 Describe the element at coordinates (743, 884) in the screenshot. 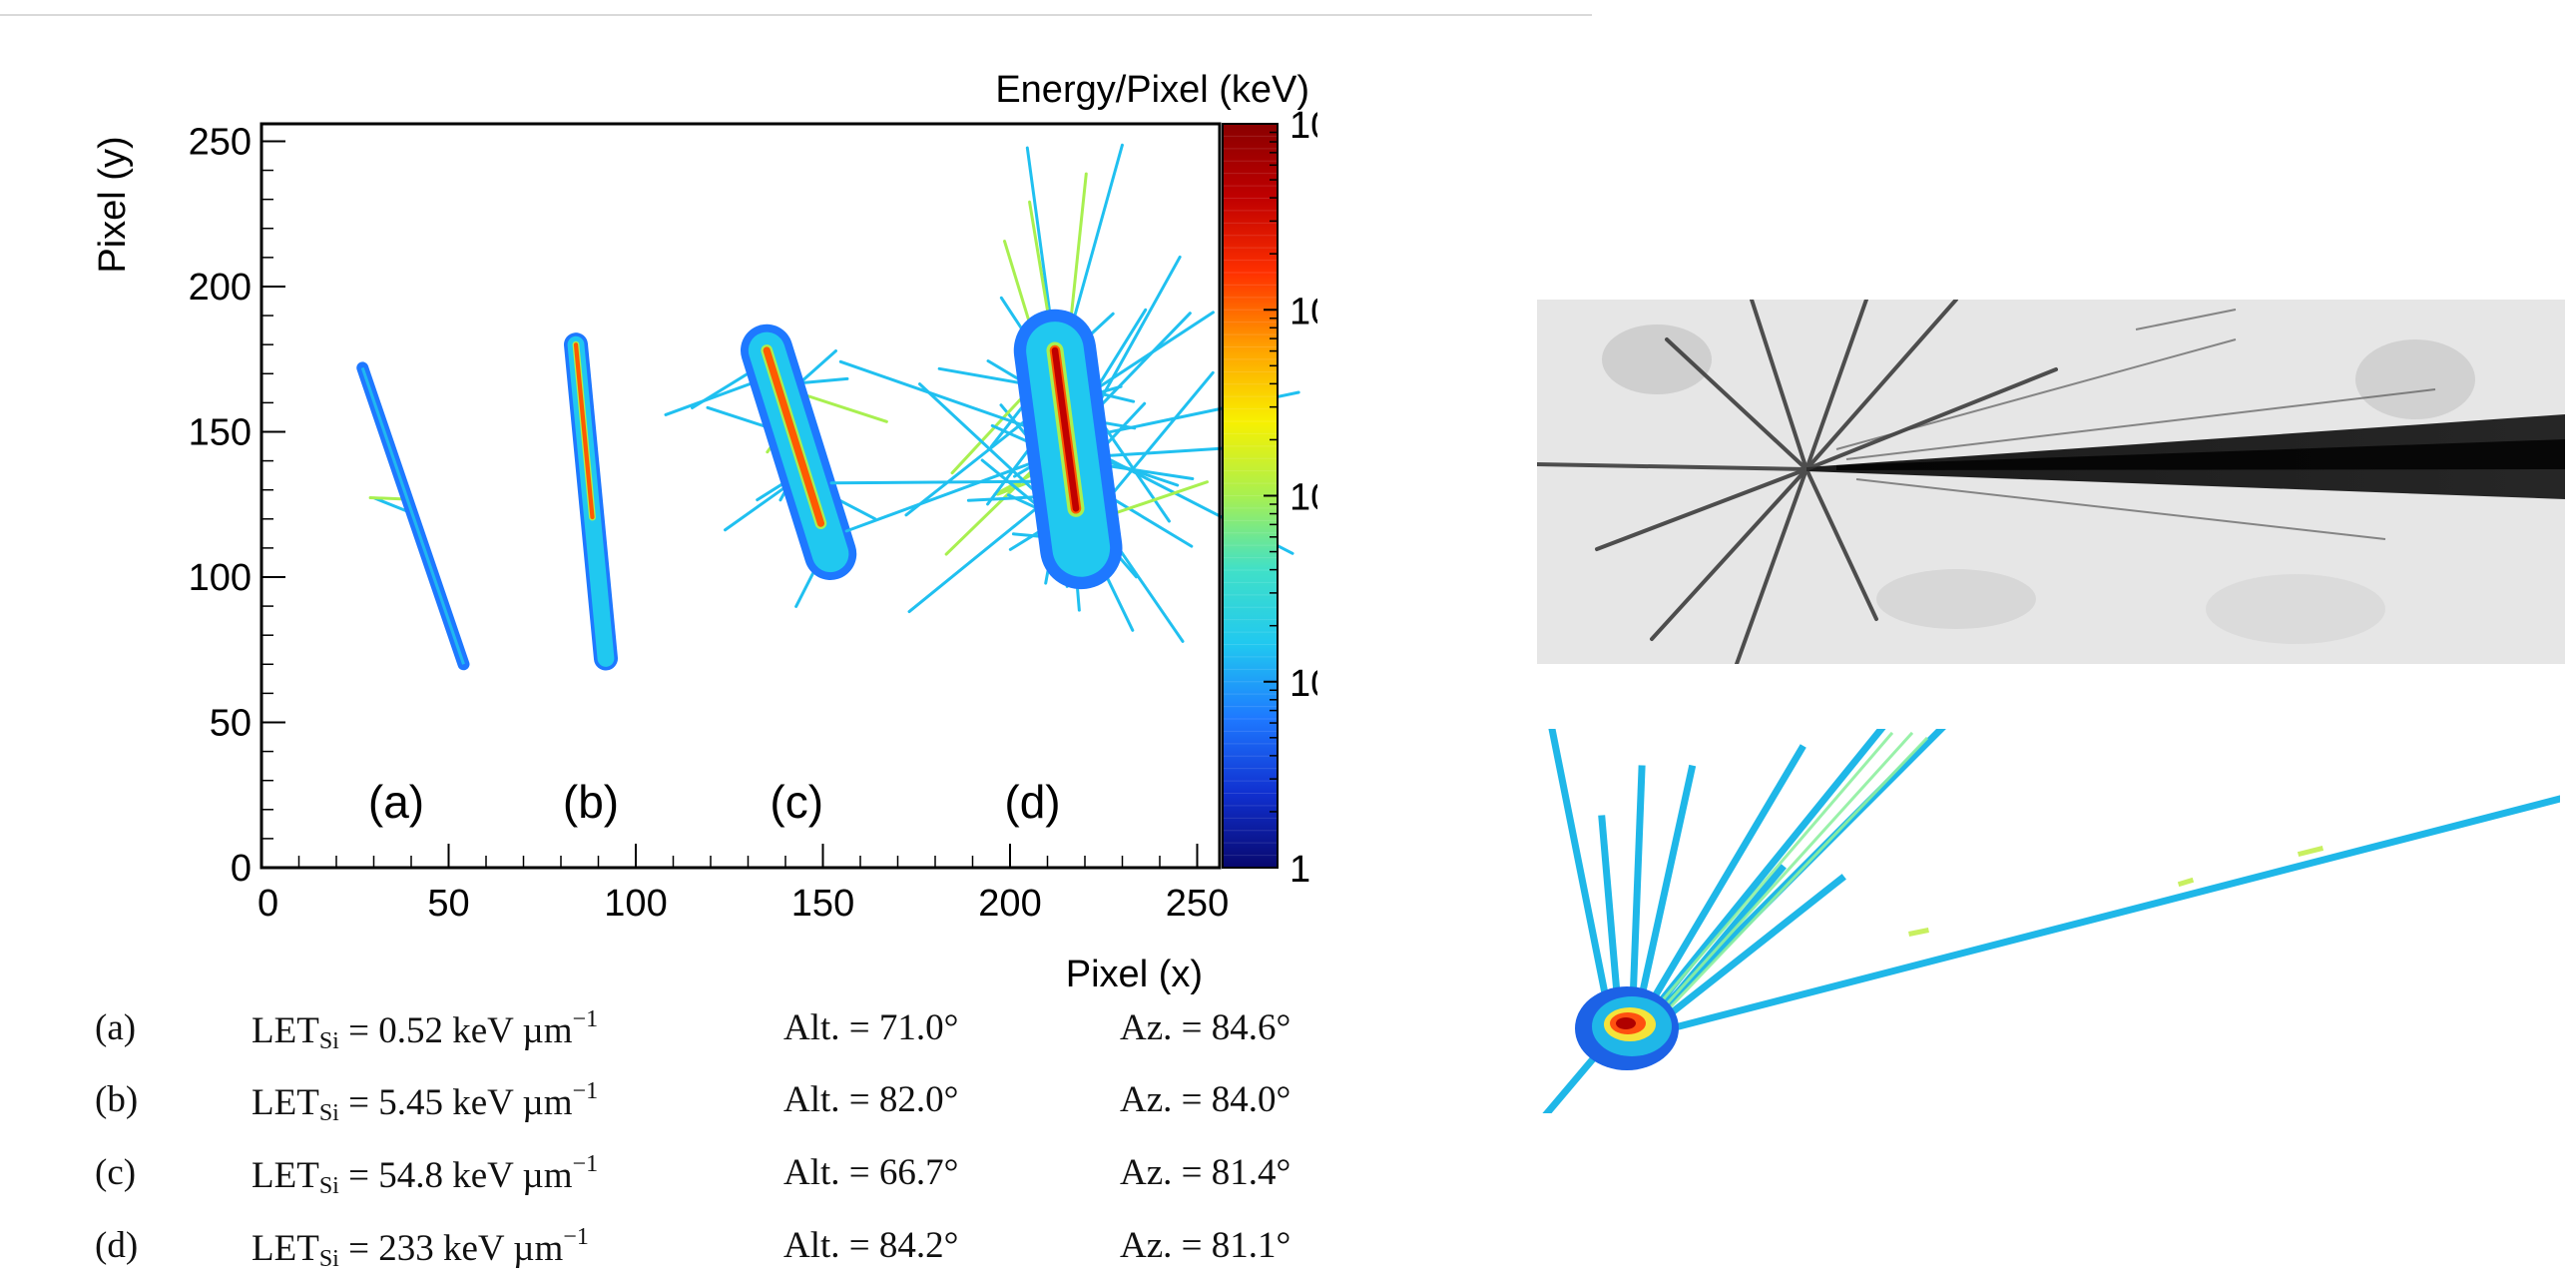

I see `x-axis: 0 50 100 150 200 250` at that location.